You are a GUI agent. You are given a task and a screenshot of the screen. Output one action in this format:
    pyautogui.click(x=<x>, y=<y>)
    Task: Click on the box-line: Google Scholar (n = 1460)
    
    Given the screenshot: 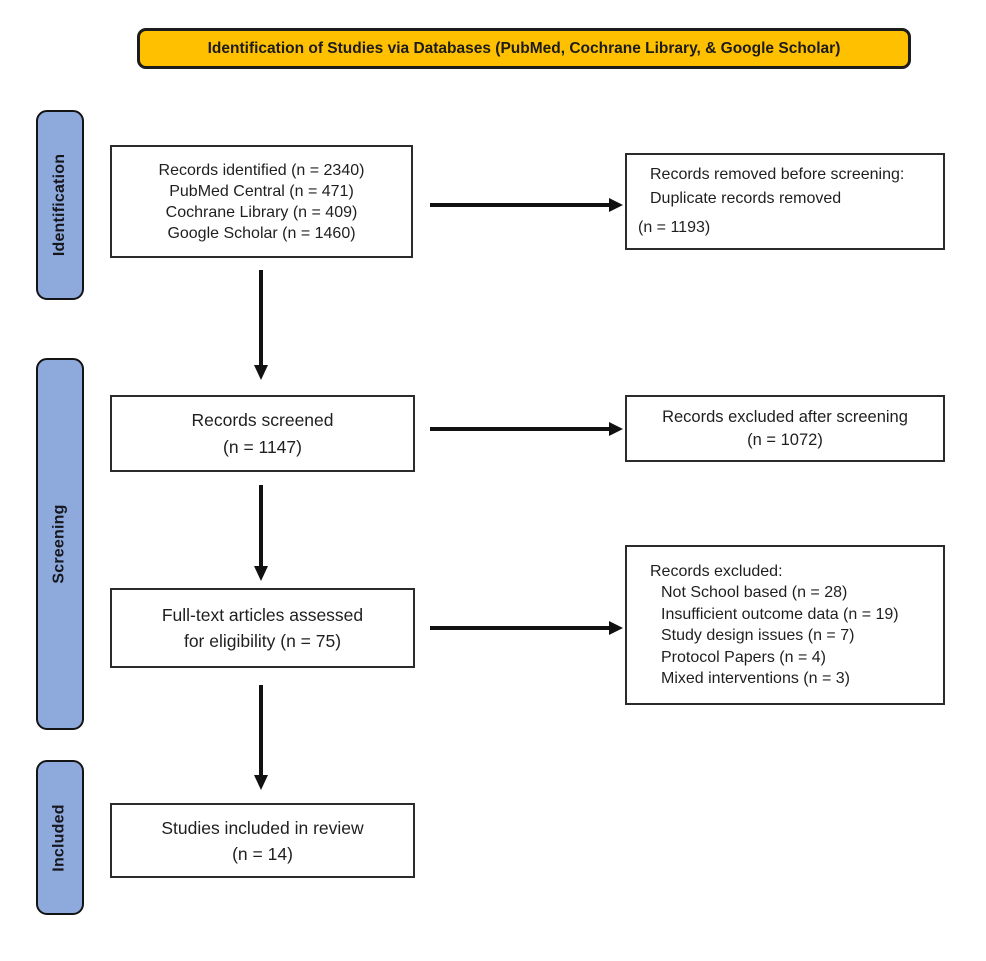 What is the action you would take?
    pyautogui.click(x=261, y=233)
    